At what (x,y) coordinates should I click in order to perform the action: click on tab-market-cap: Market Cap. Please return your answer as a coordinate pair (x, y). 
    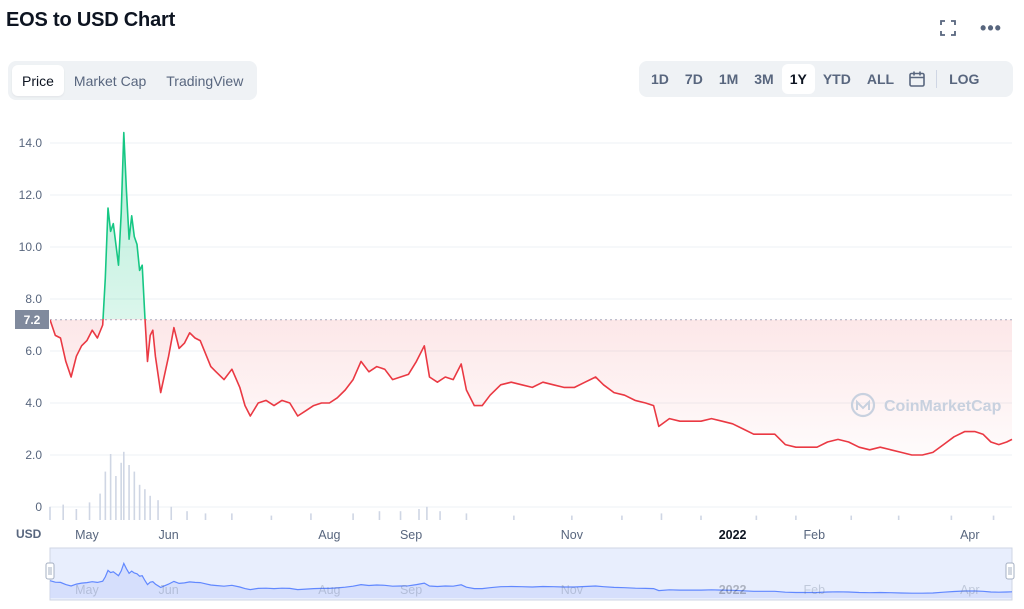
    Looking at the image, I should click on (110, 80).